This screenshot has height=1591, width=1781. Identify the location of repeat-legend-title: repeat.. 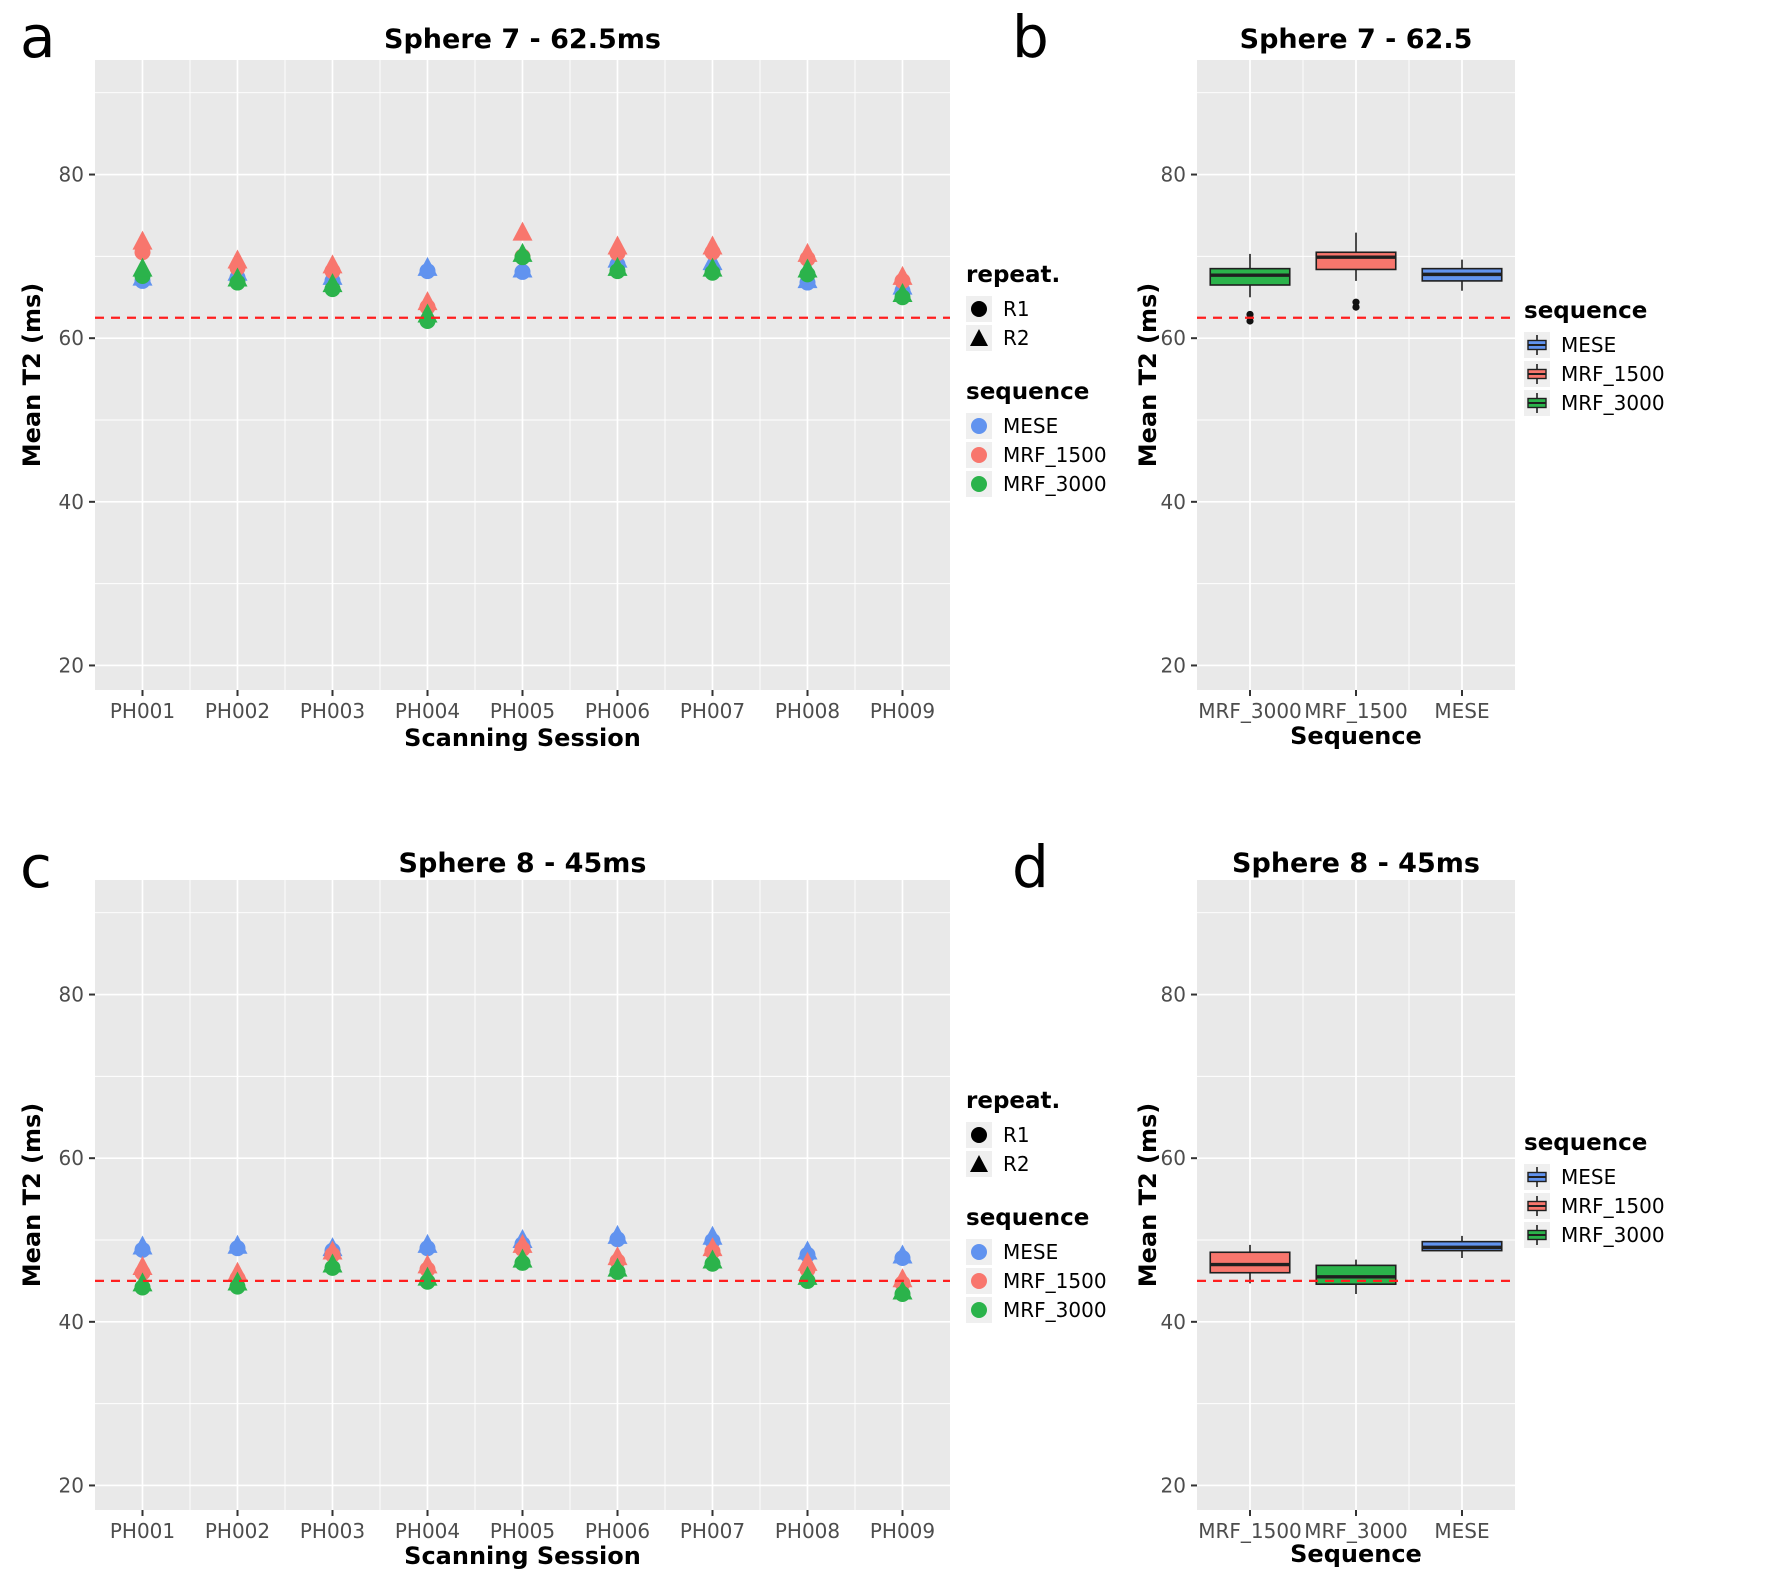
(1013, 275).